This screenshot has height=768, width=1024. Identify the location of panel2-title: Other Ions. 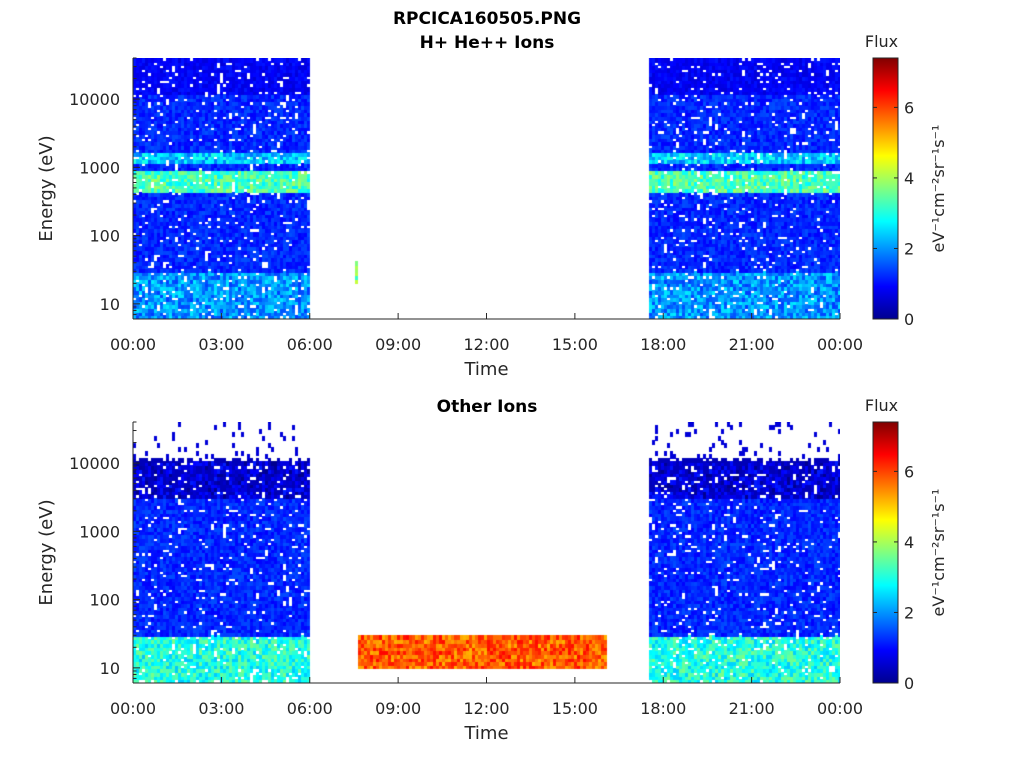
(487, 407).